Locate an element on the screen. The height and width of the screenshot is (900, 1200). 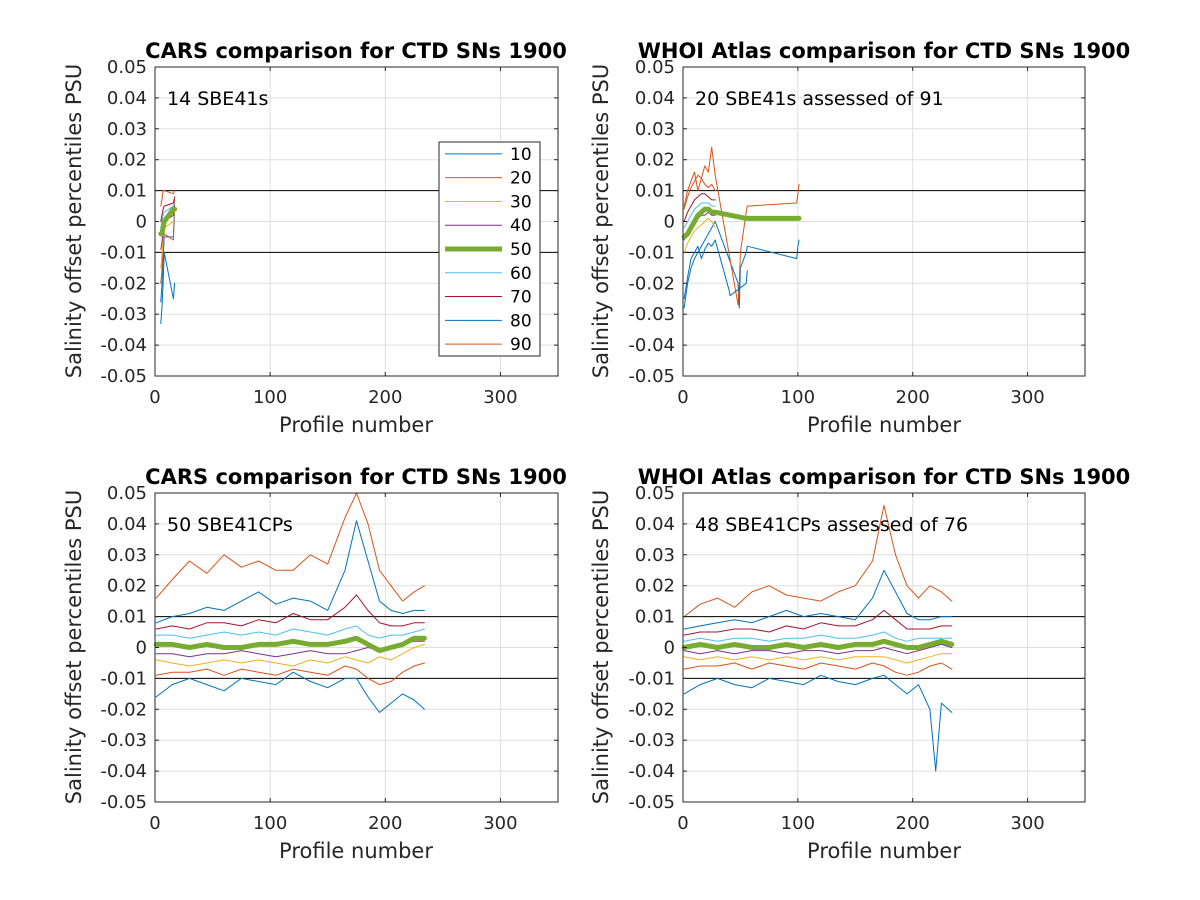
float-count-annotation: 50 SBE41CPs is located at coordinates (230, 525).